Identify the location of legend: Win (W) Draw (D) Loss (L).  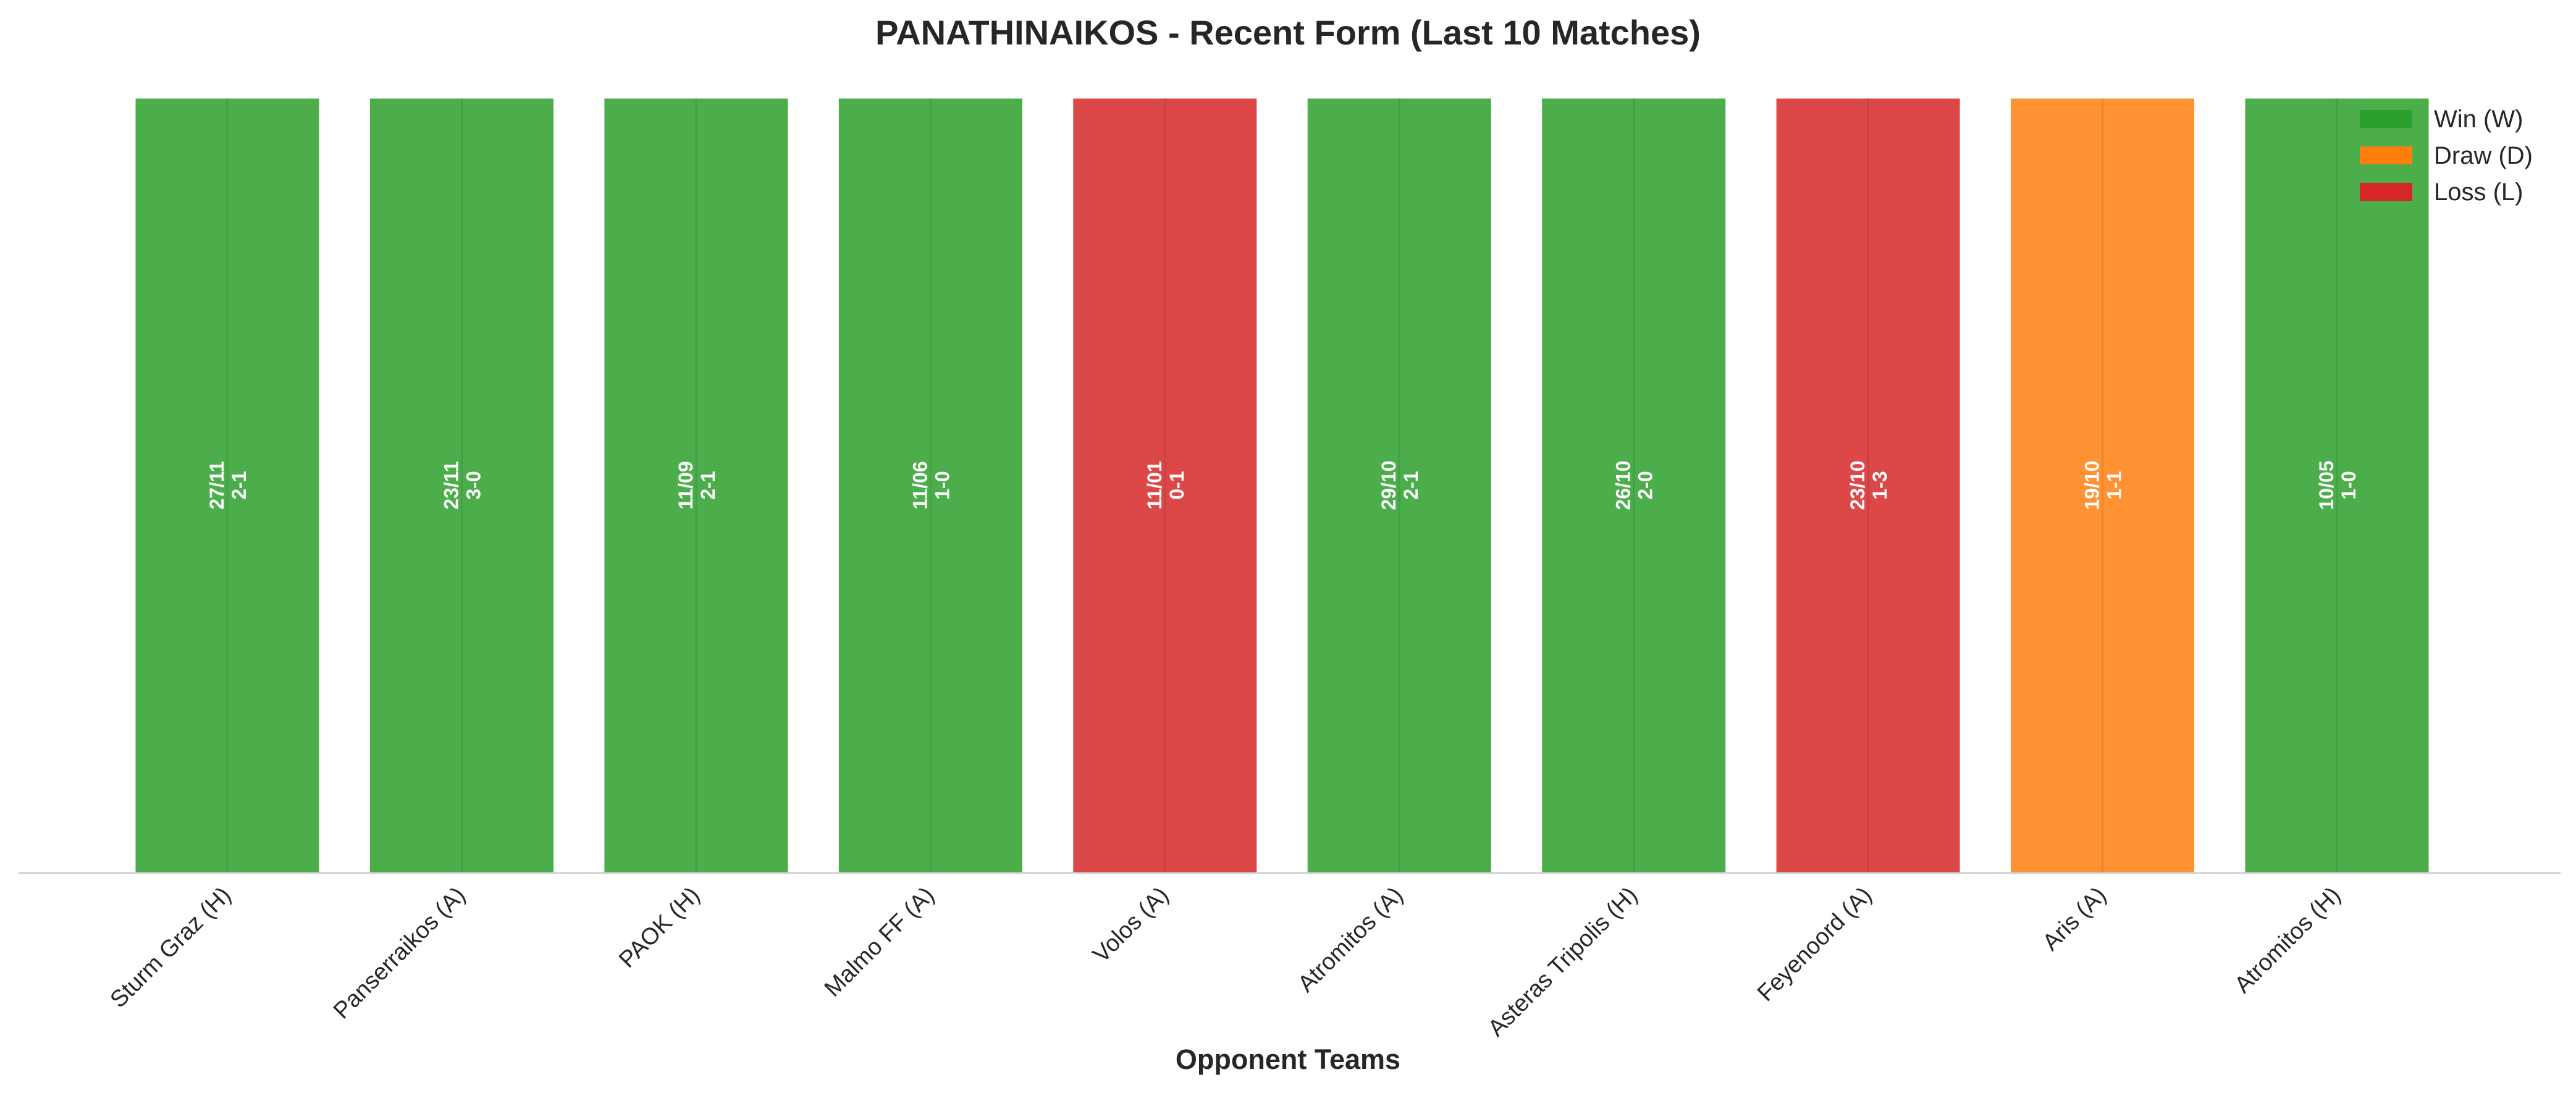
(2446, 156).